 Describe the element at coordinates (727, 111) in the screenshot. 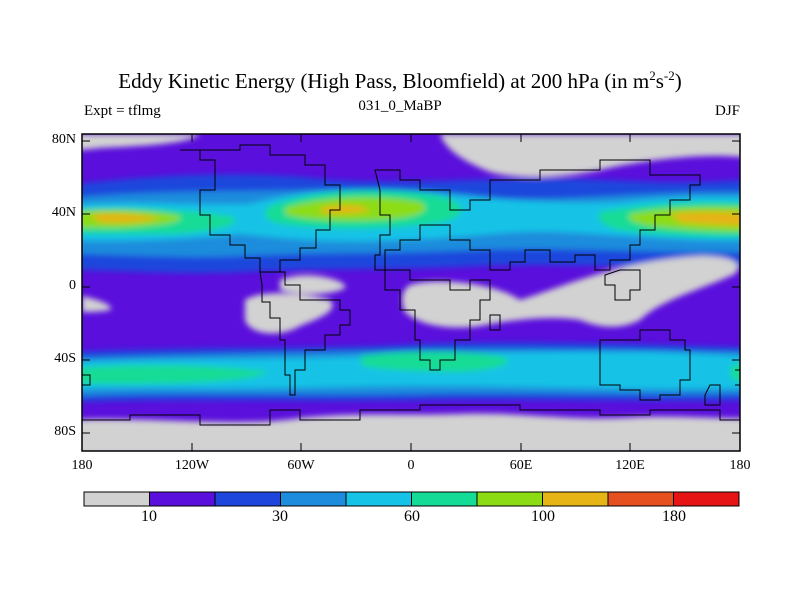

I see `season-label: DJF` at that location.